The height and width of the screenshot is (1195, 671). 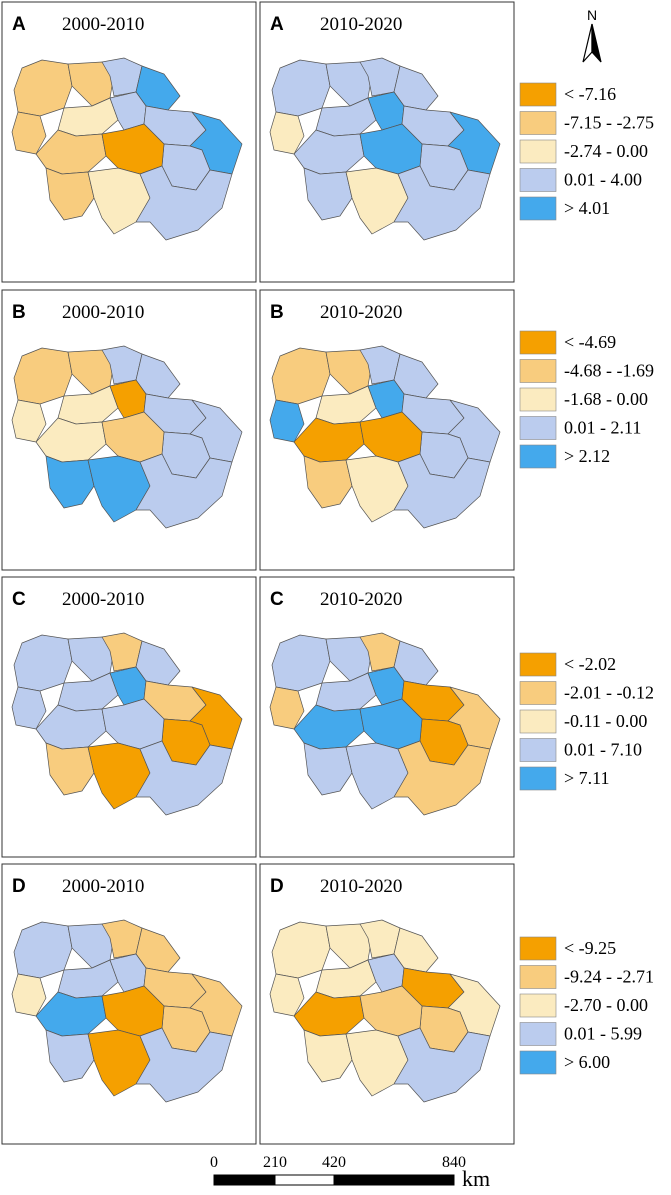 I want to click on legend-label: 0.01 - 5.99, so click(x=603, y=1034).